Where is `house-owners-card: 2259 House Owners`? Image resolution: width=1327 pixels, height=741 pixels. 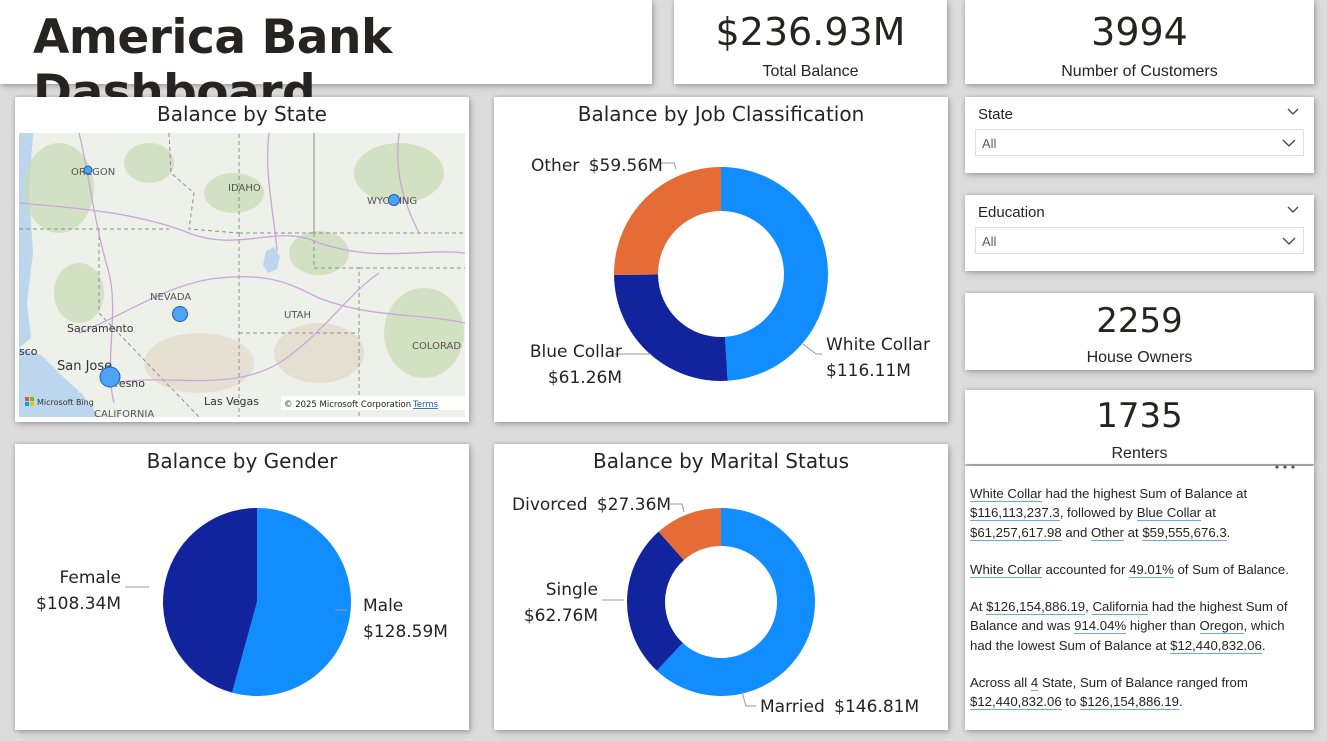 house-owners-card: 2259 House Owners is located at coordinates (1139, 331).